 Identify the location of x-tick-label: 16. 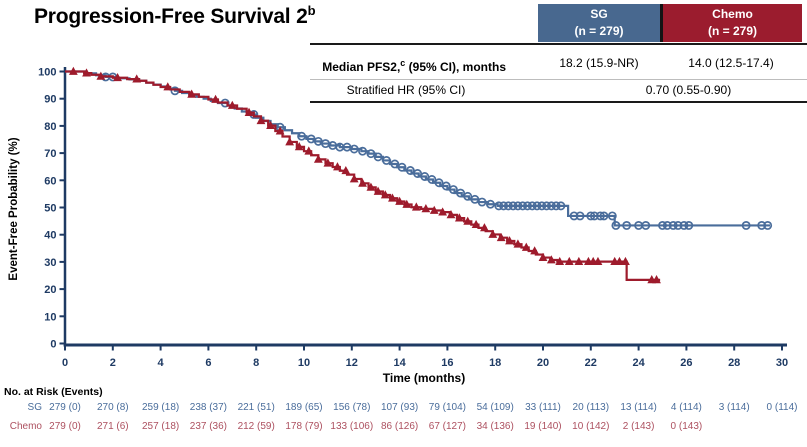
(447, 363).